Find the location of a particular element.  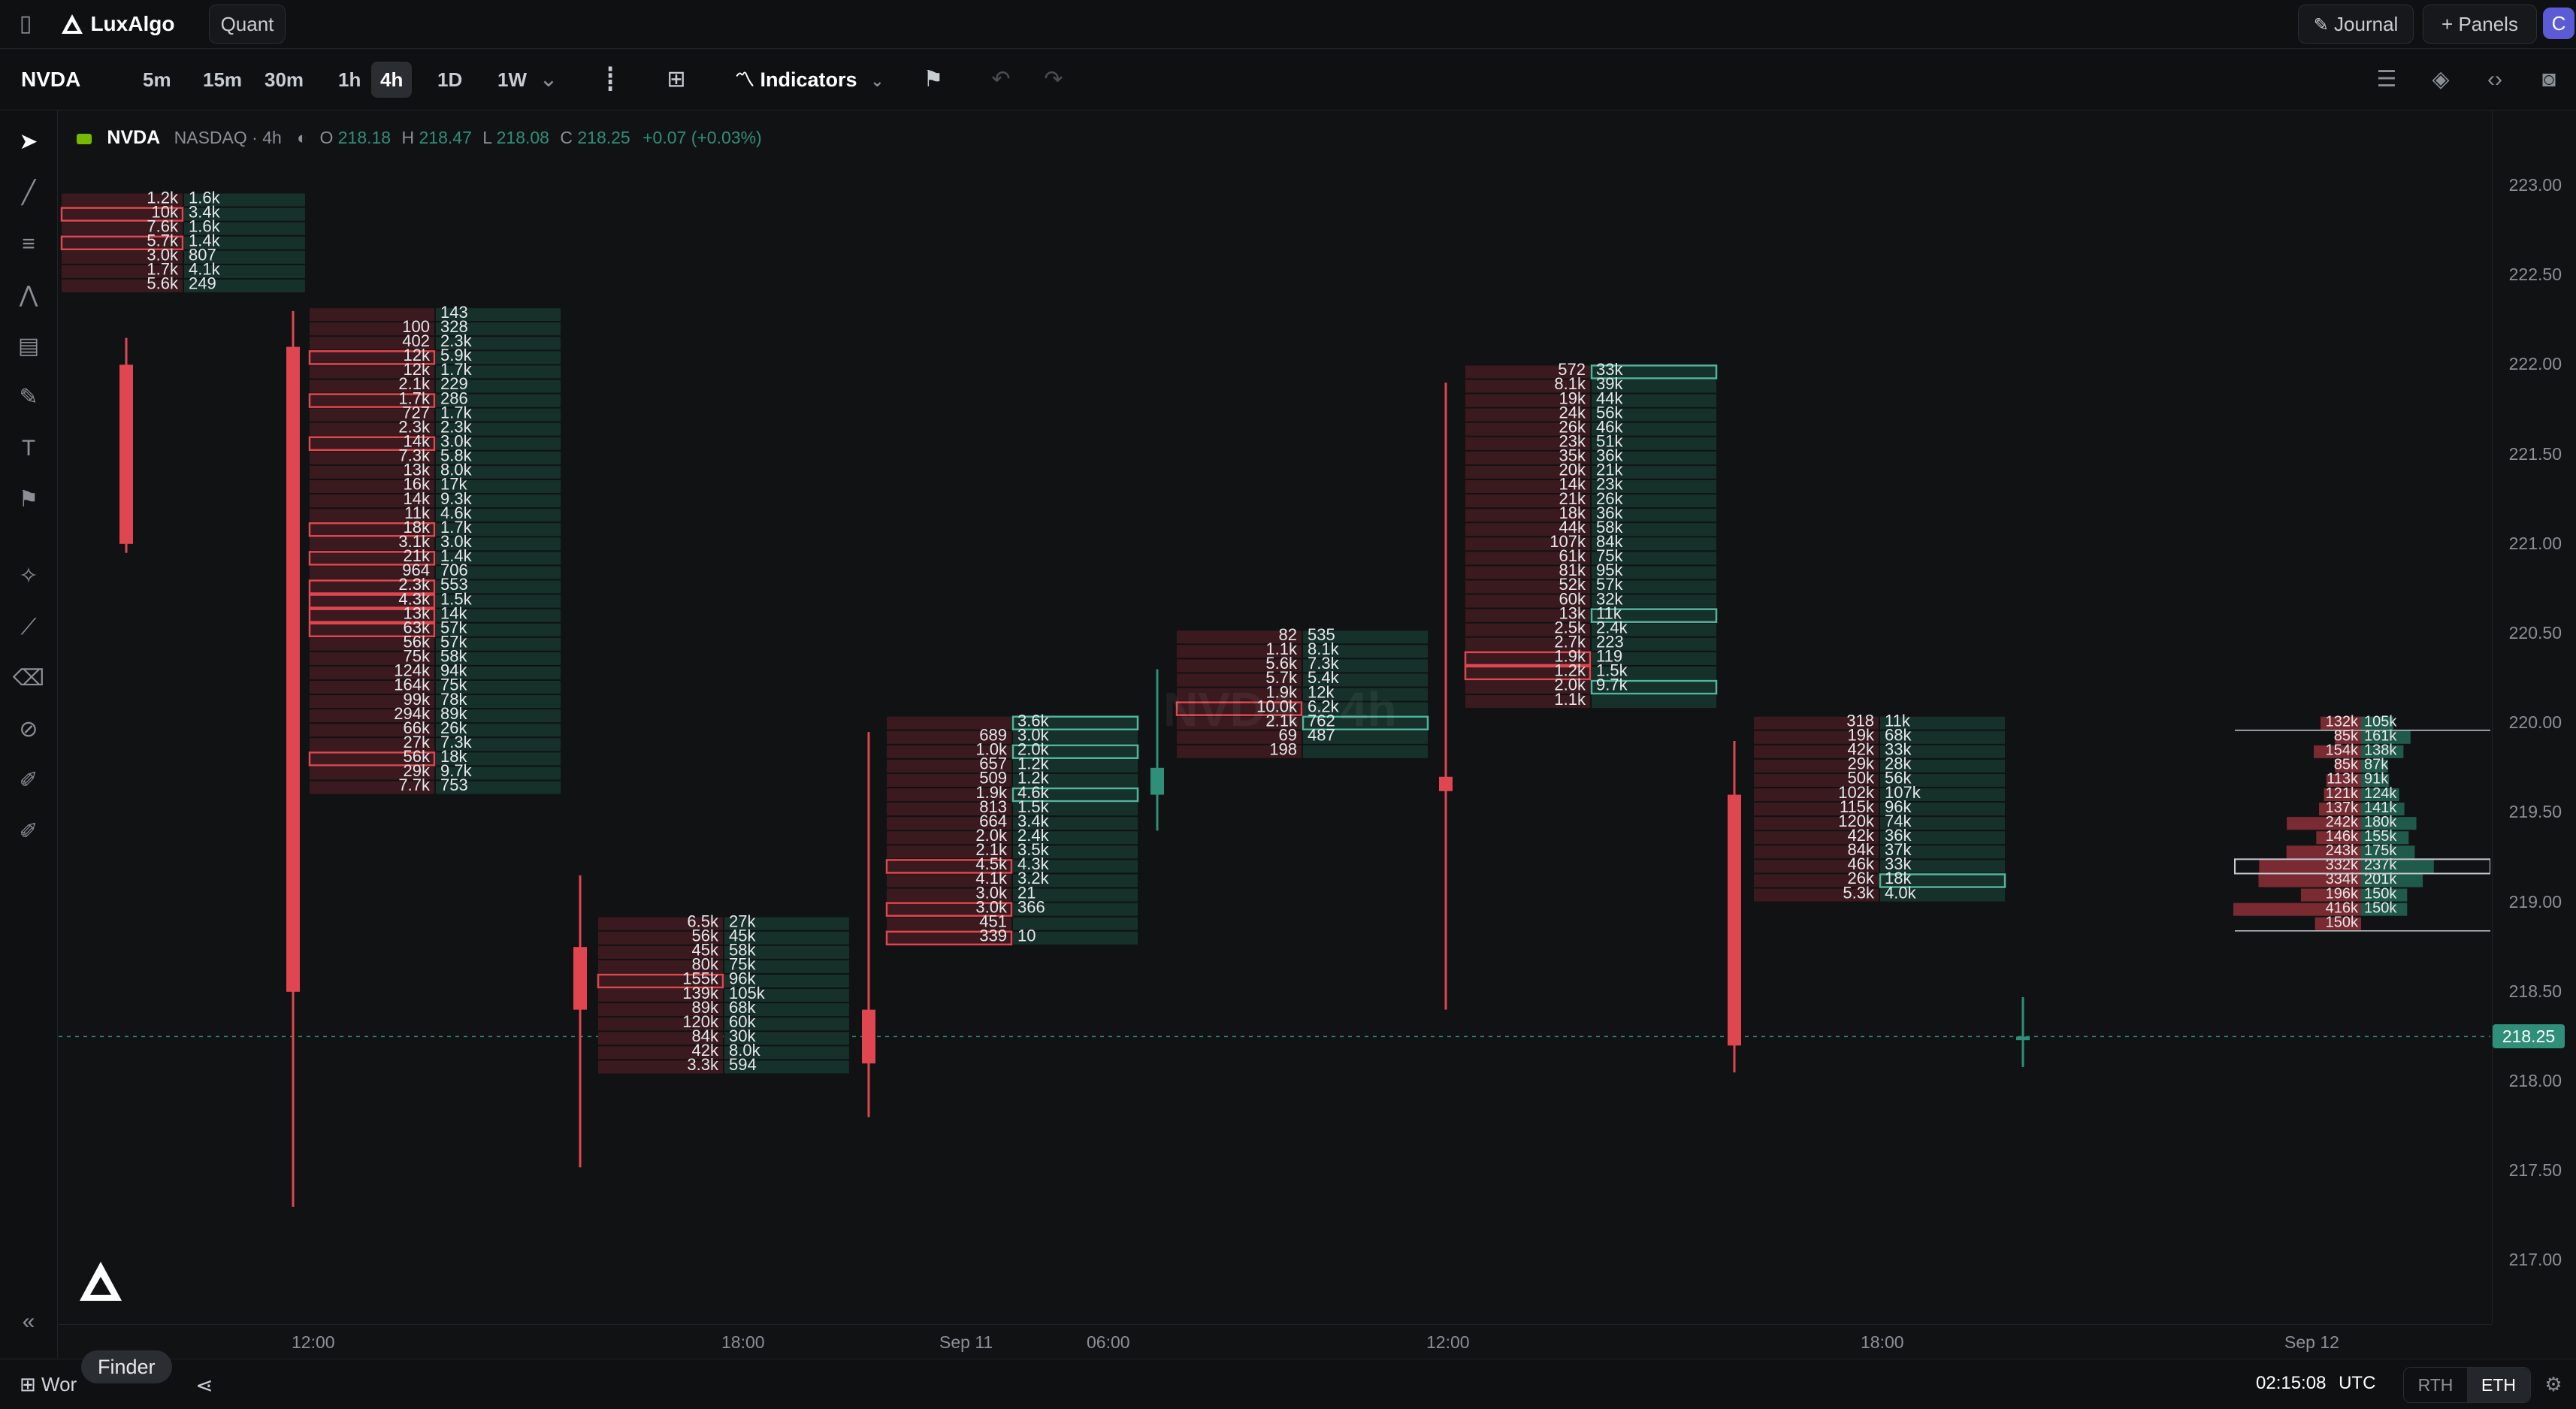

footprint-row: 3.1k 3.0k is located at coordinates (436, 541).